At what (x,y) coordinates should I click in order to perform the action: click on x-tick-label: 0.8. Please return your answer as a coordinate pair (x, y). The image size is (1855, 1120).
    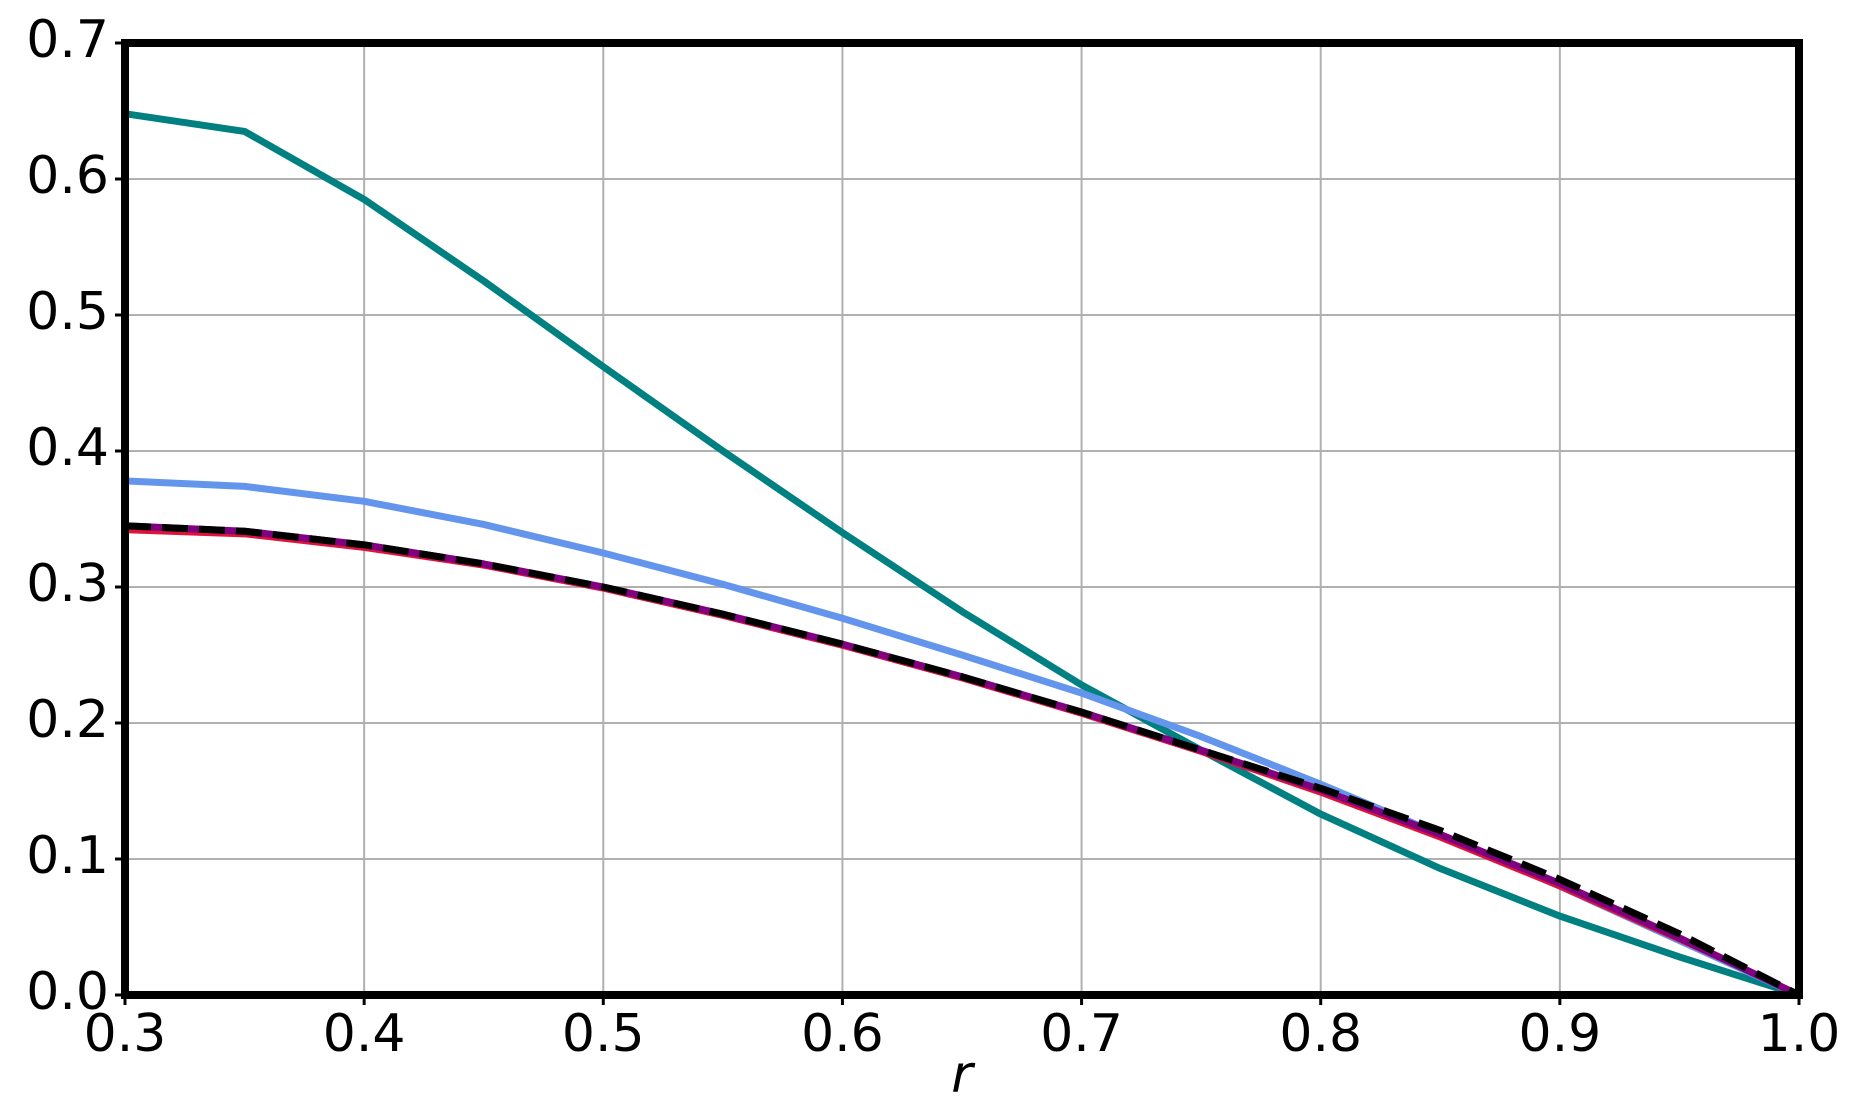
    Looking at the image, I should click on (1320, 1034).